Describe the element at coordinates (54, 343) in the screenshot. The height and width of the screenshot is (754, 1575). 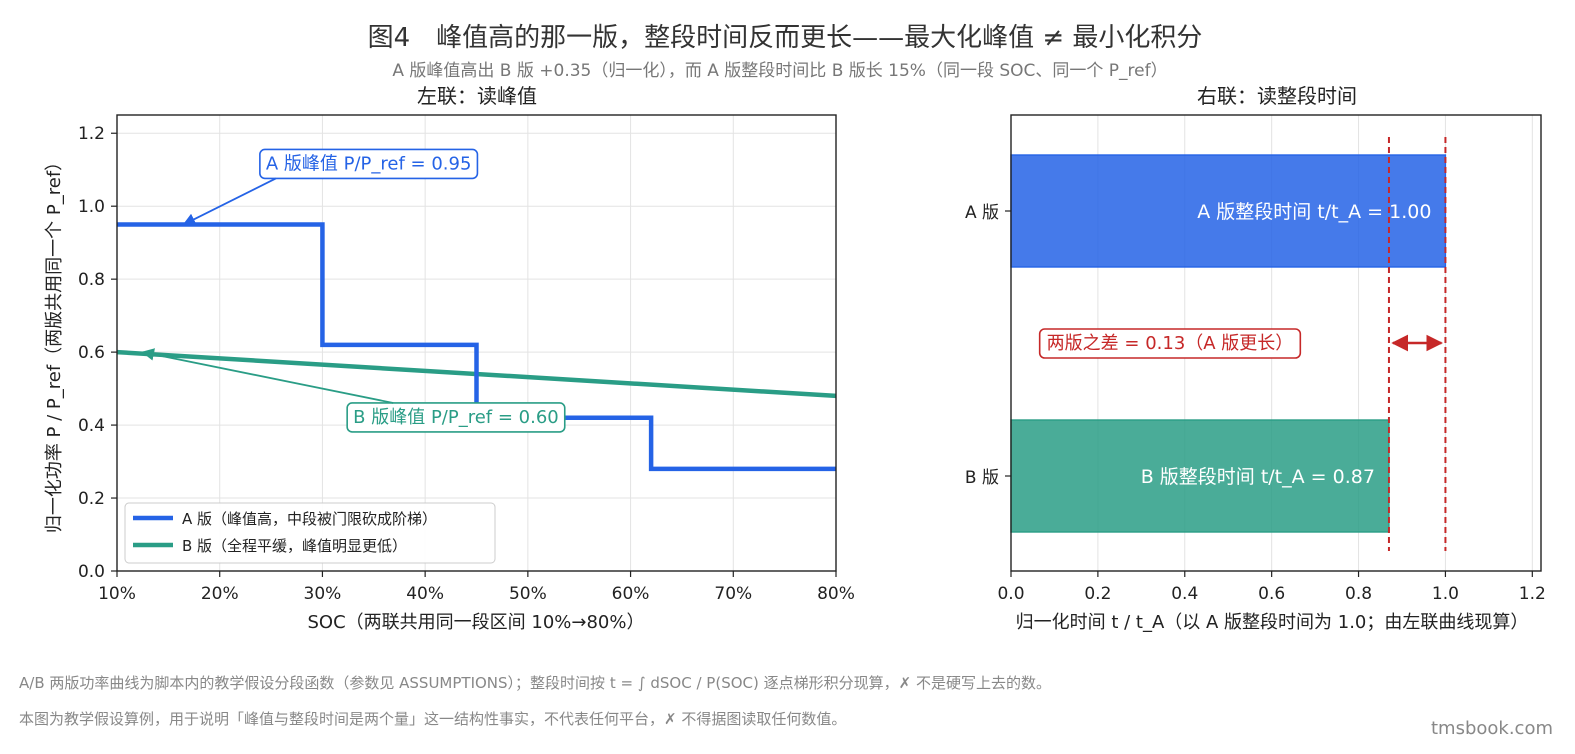
I see `left-y-axis-label: 归一化功率 P / P_ref（两版共用同一个 P_ref）` at that location.